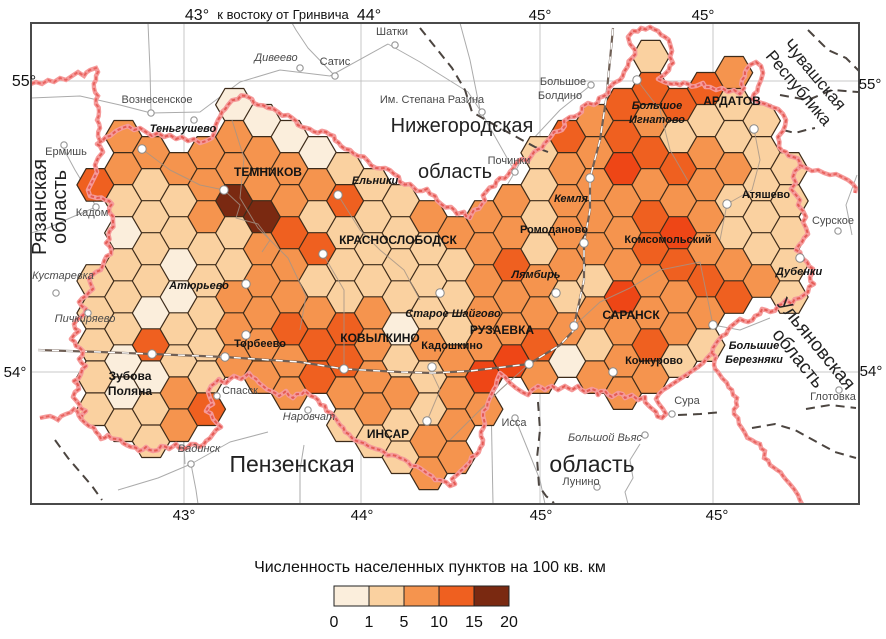 The image size is (886, 639). Describe the element at coordinates (452, 346) in the screenshot. I see `svg-text: Кадошкино` at that location.